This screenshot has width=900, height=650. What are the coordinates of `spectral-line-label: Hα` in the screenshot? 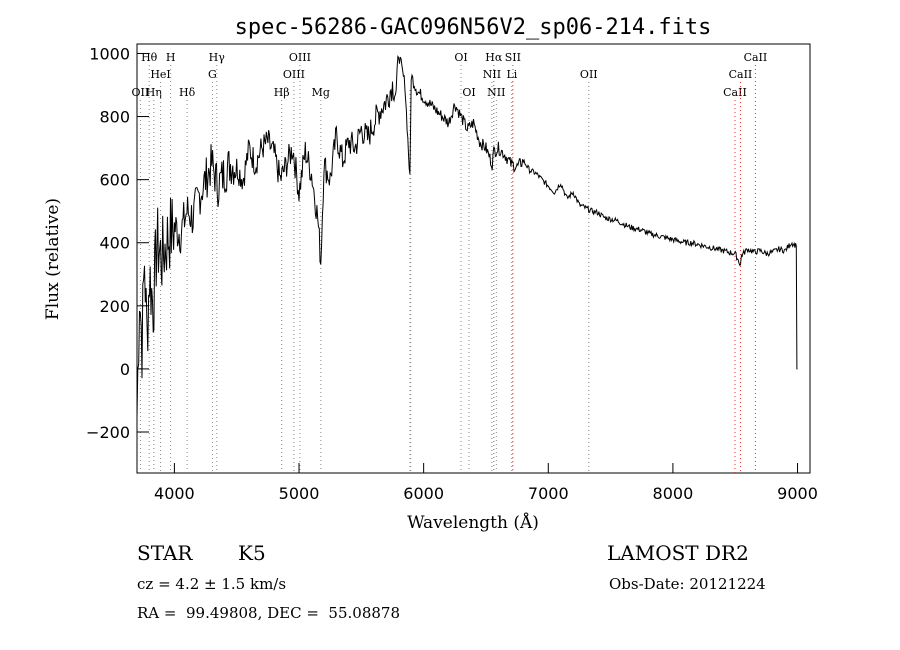 It's located at (494, 57).